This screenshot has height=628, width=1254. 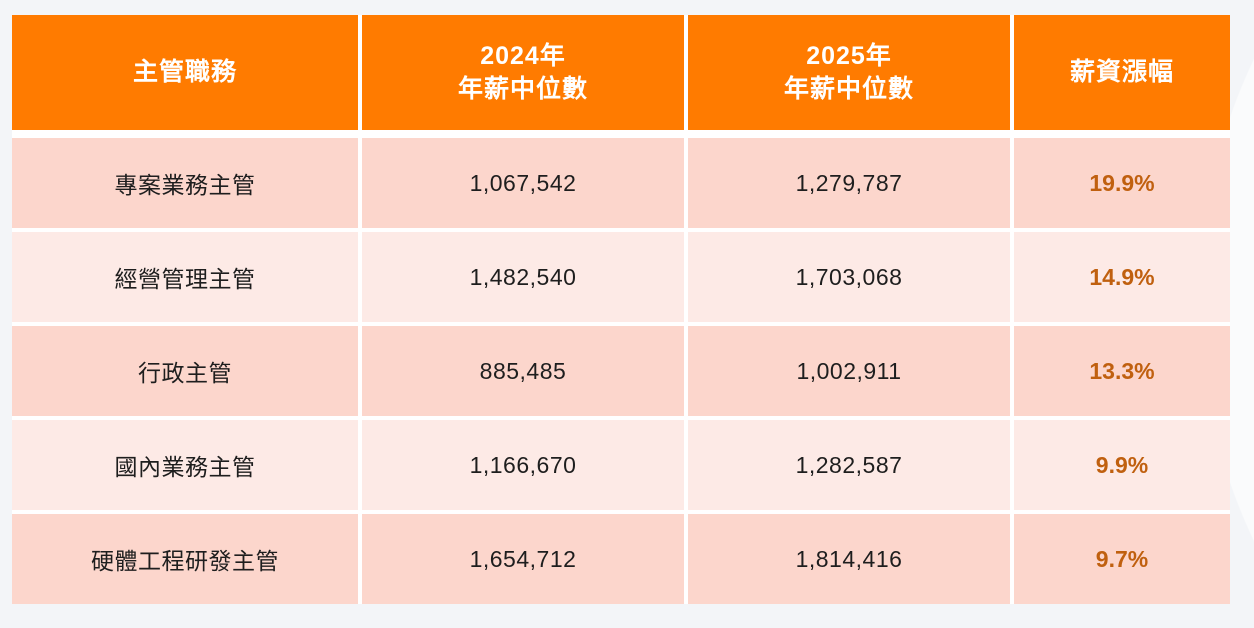 What do you see at coordinates (523, 371) in the screenshot?
I see `table-cell-median-2024: 885,485` at bounding box center [523, 371].